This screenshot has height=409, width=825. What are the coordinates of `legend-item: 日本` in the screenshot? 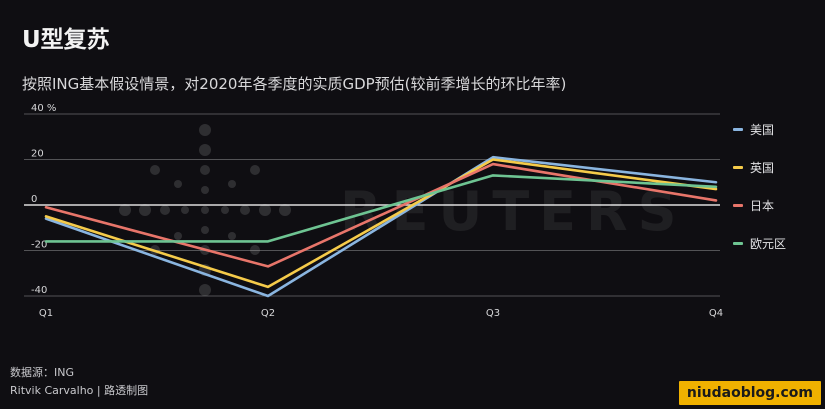 It's located at (753, 205).